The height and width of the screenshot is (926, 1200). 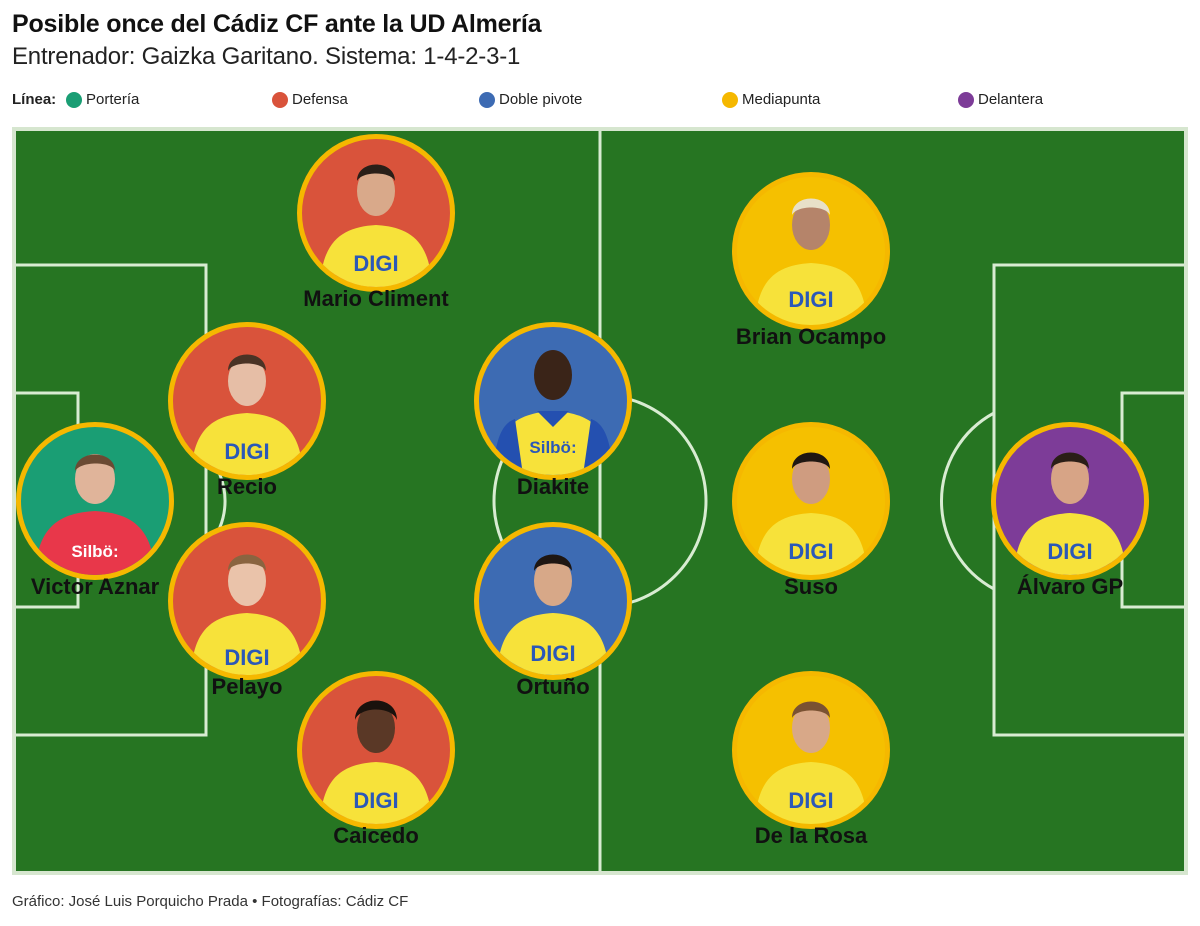 I want to click on player-caicedo: DIGI Caicedo, so click(x=376, y=760).